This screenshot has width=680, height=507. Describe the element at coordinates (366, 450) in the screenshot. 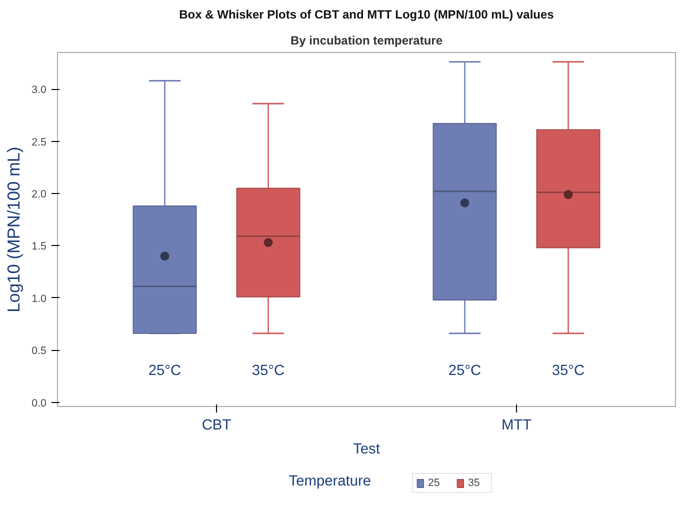

I see `x-axis-title: Test` at that location.